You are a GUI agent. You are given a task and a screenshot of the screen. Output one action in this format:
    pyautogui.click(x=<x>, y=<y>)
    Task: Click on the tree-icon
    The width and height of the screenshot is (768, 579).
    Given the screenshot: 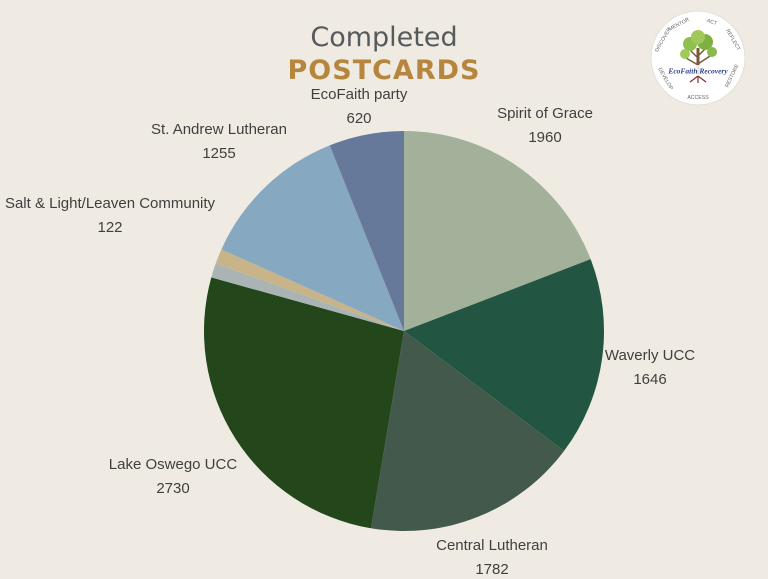 What is the action you would take?
    pyautogui.click(x=698, y=56)
    